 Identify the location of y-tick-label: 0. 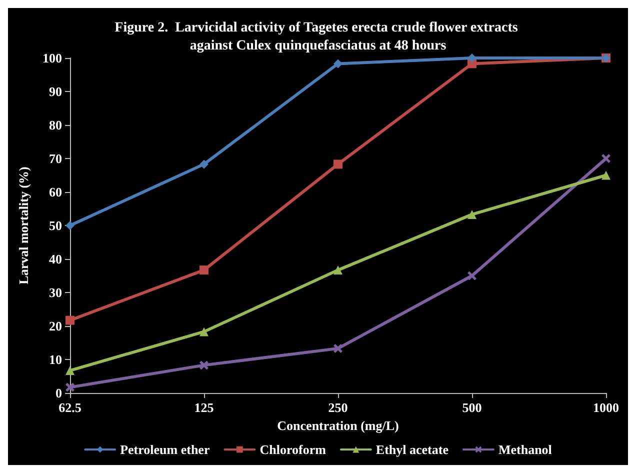
(59, 393).